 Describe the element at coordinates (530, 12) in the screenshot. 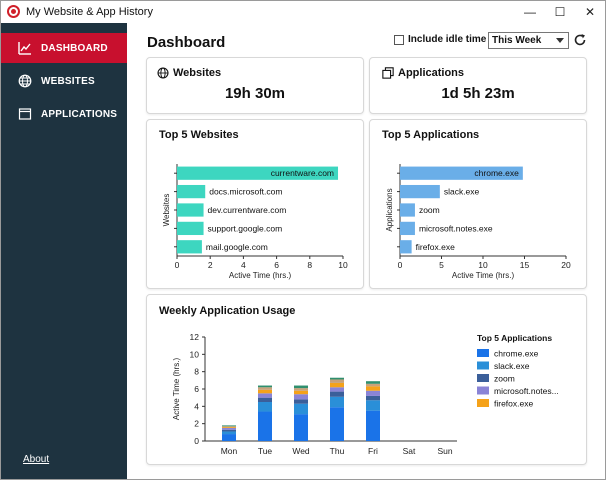

I see `minimize-button: —` at that location.